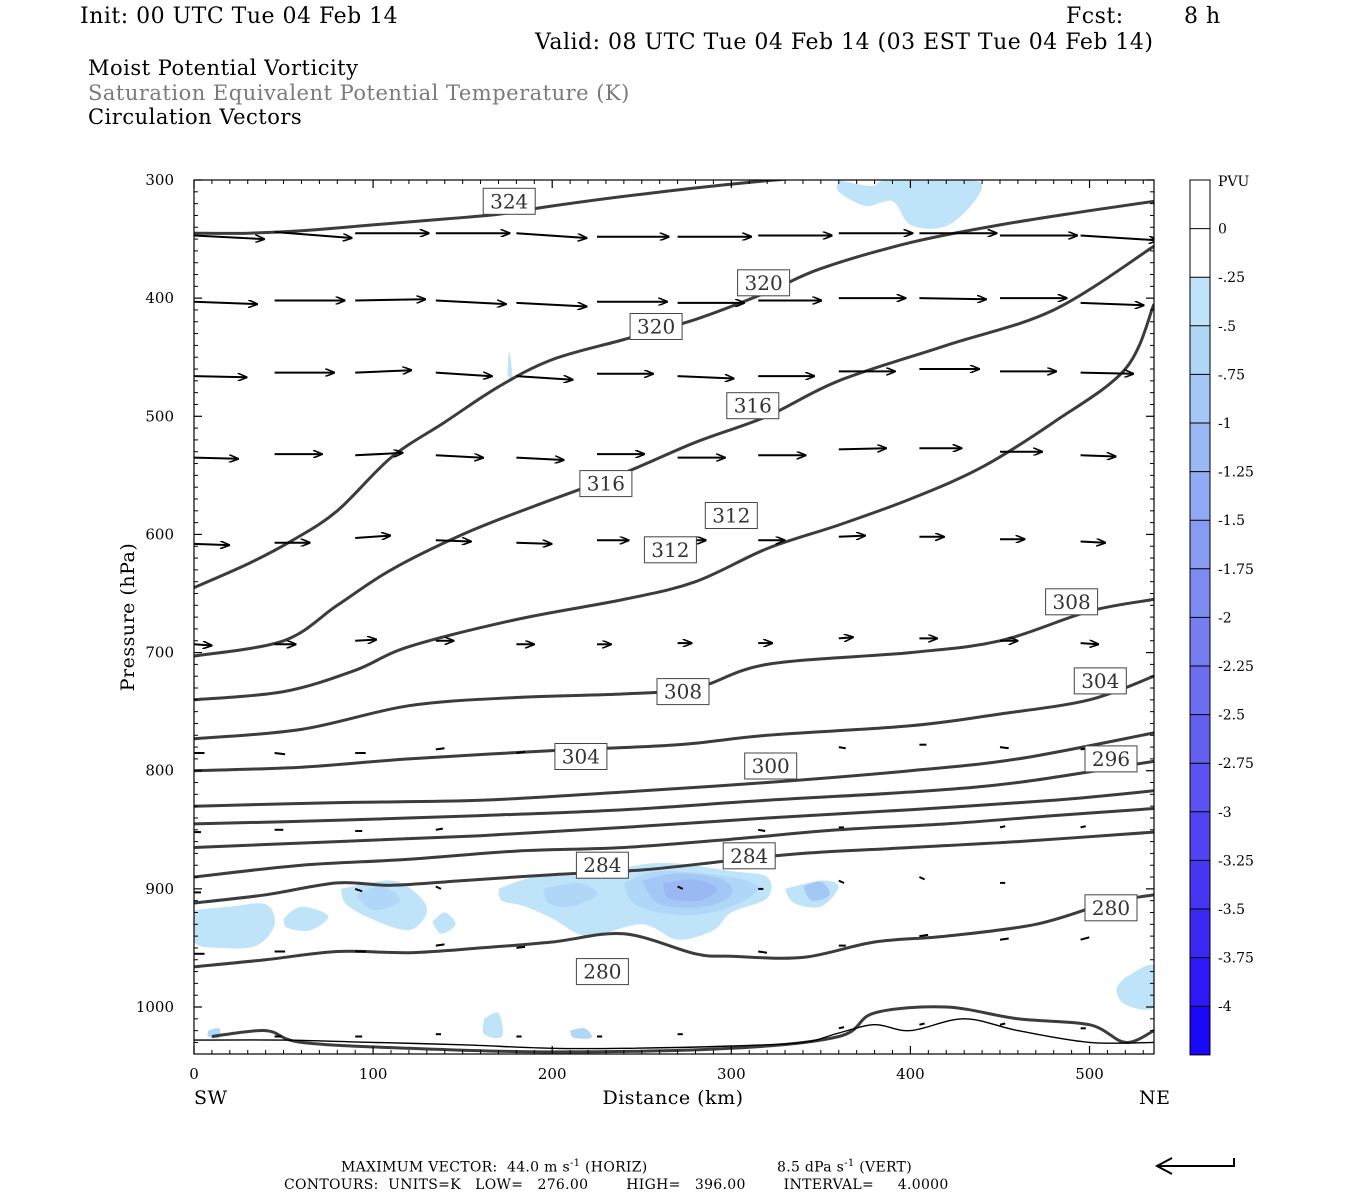  What do you see at coordinates (195, 117) in the screenshot?
I see `field-title-vectors: Circulation Vectors` at bounding box center [195, 117].